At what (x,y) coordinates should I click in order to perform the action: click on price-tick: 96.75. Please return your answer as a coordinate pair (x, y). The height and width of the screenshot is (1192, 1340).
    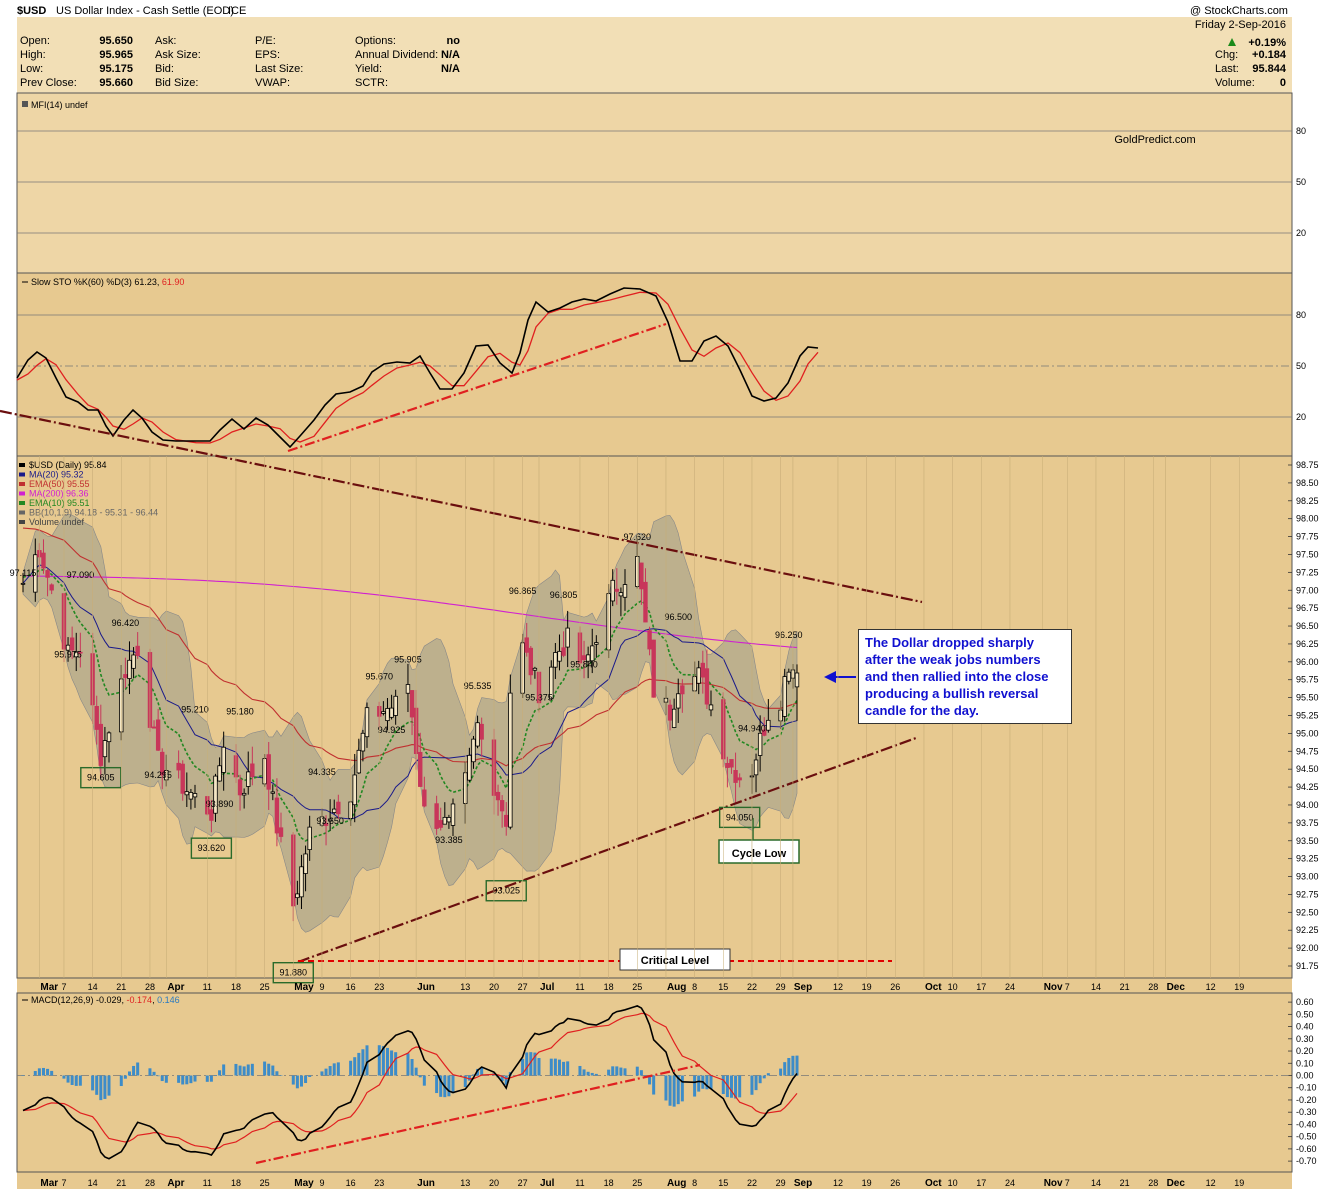
    Looking at the image, I should click on (1307, 608).